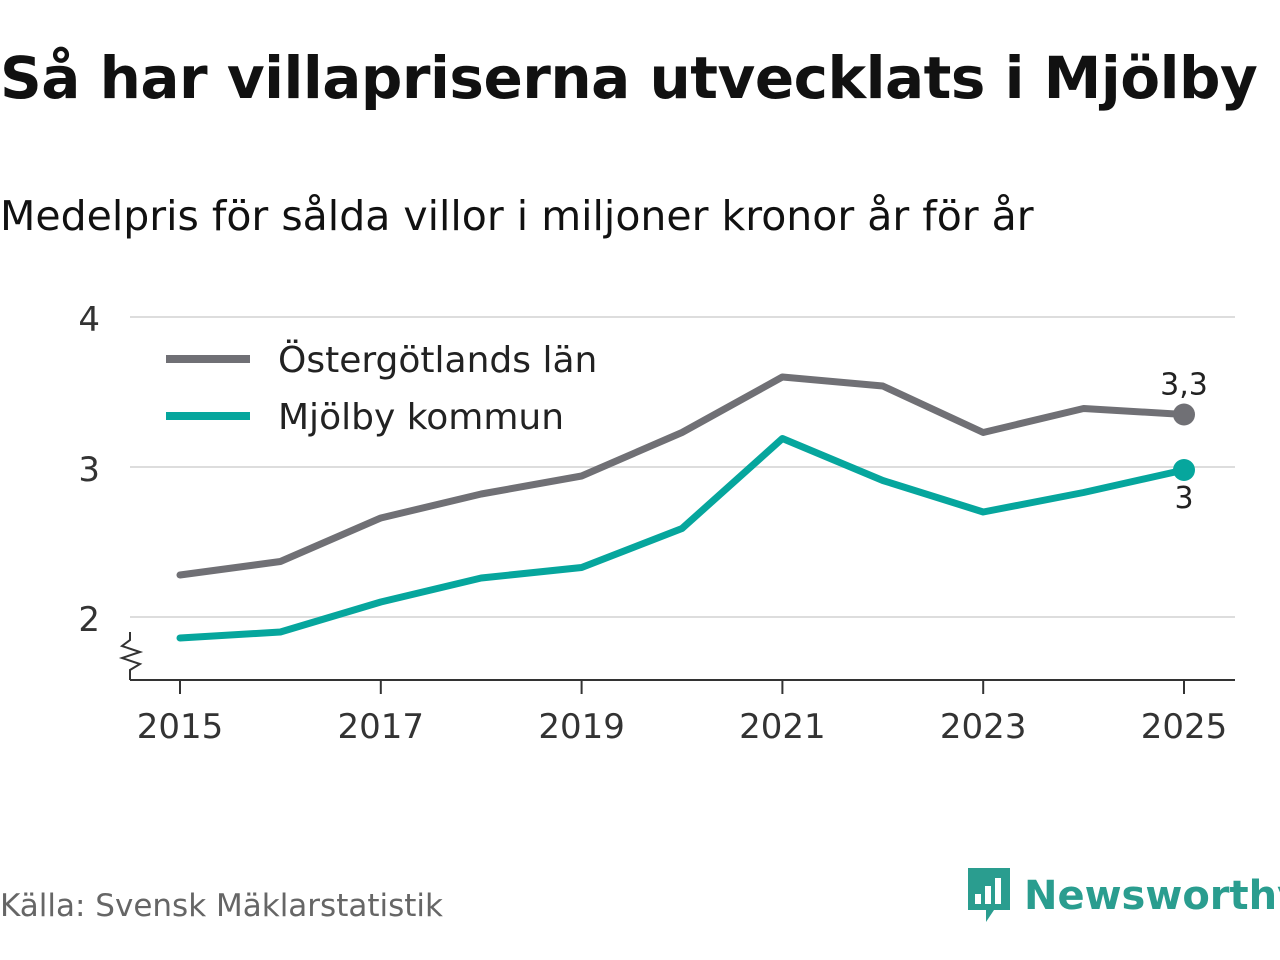  What do you see at coordinates (782, 727) in the screenshot?
I see `x-tick-label: 2021` at bounding box center [782, 727].